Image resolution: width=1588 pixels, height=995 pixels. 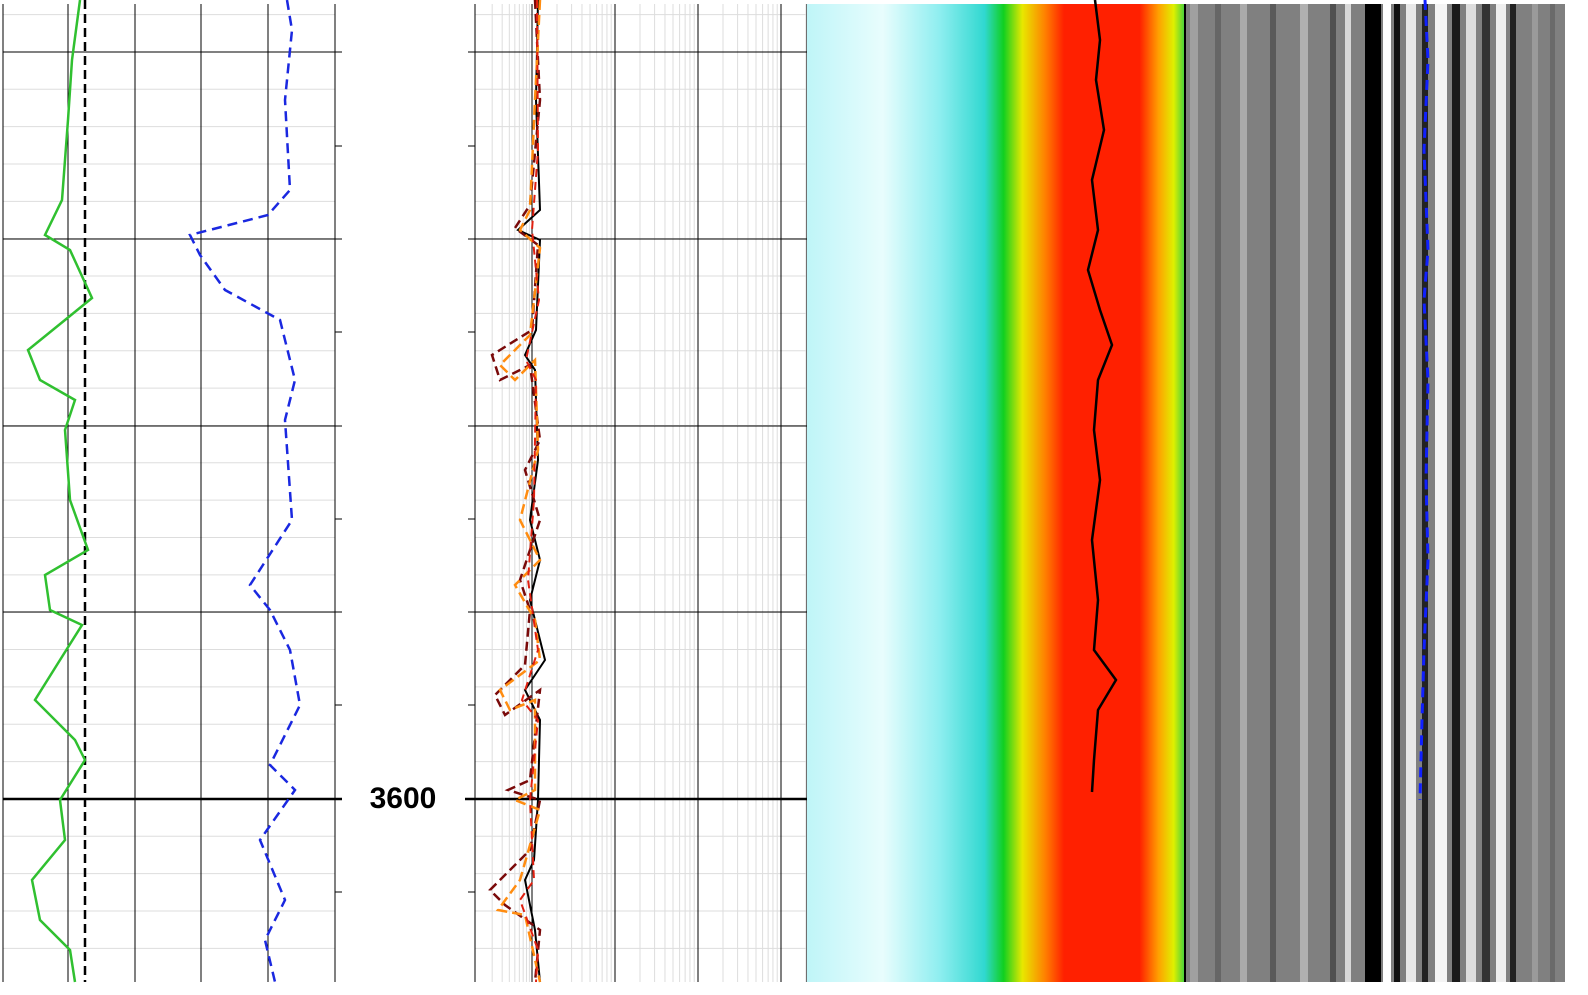 What do you see at coordinates (245, 491) in the screenshot?
I see `blue-curve` at bounding box center [245, 491].